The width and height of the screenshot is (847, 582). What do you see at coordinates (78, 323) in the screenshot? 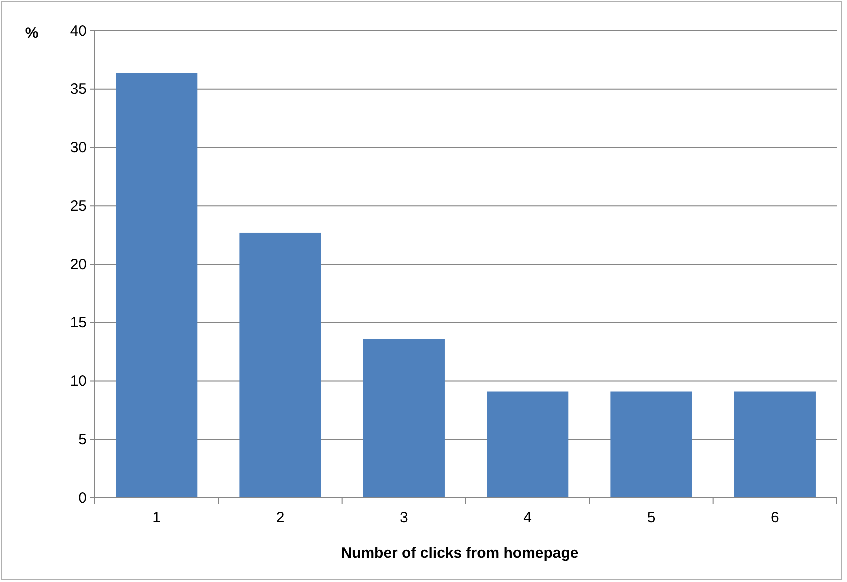
I see `y-tick-label: 15` at bounding box center [78, 323].